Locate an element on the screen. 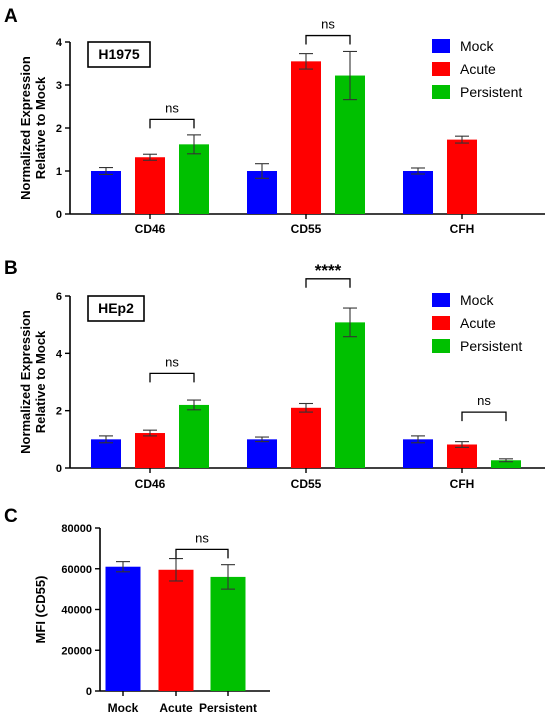  y-tick-label: 6 is located at coordinates (59, 297).